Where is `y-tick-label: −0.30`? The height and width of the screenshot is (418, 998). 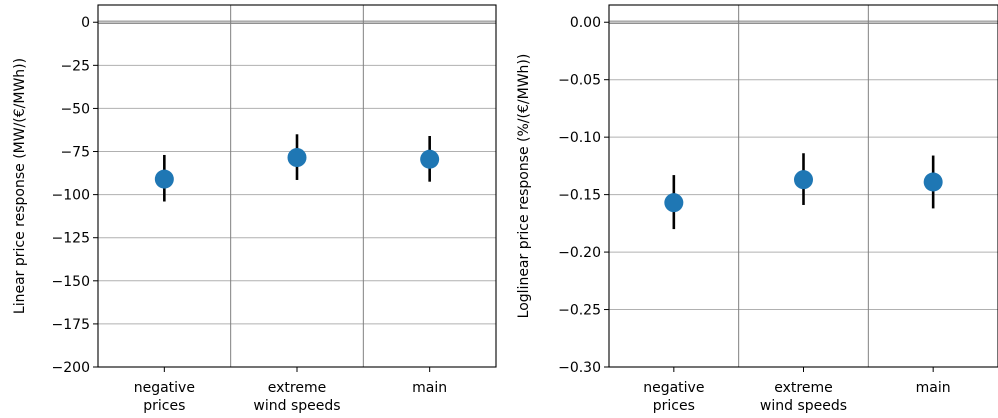 y-tick-label: −0.30 is located at coordinates (579, 368).